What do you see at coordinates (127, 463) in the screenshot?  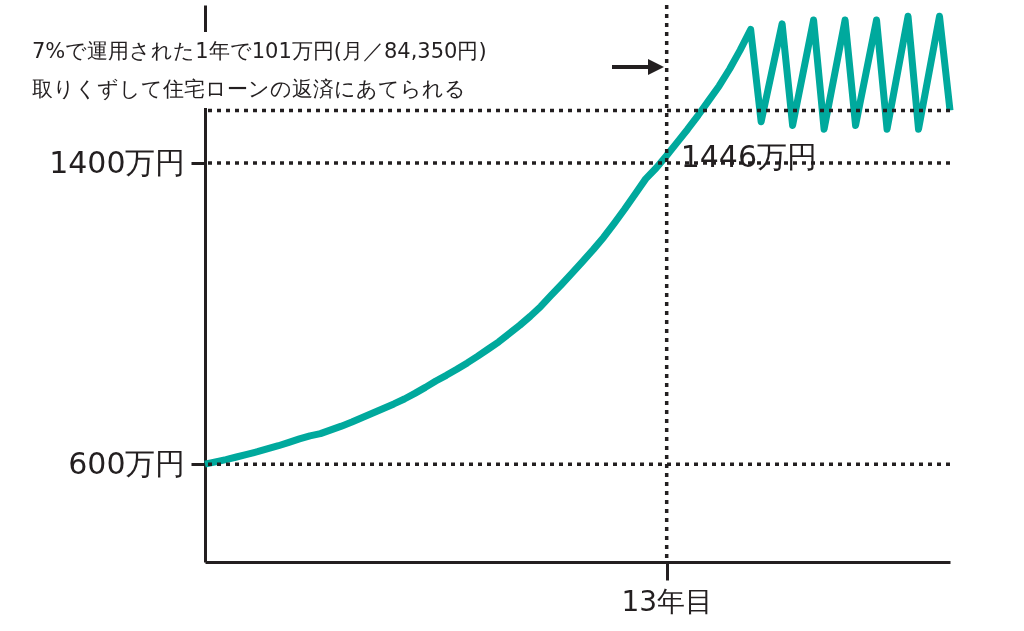 I see `y-tick-label: 600万円` at bounding box center [127, 463].